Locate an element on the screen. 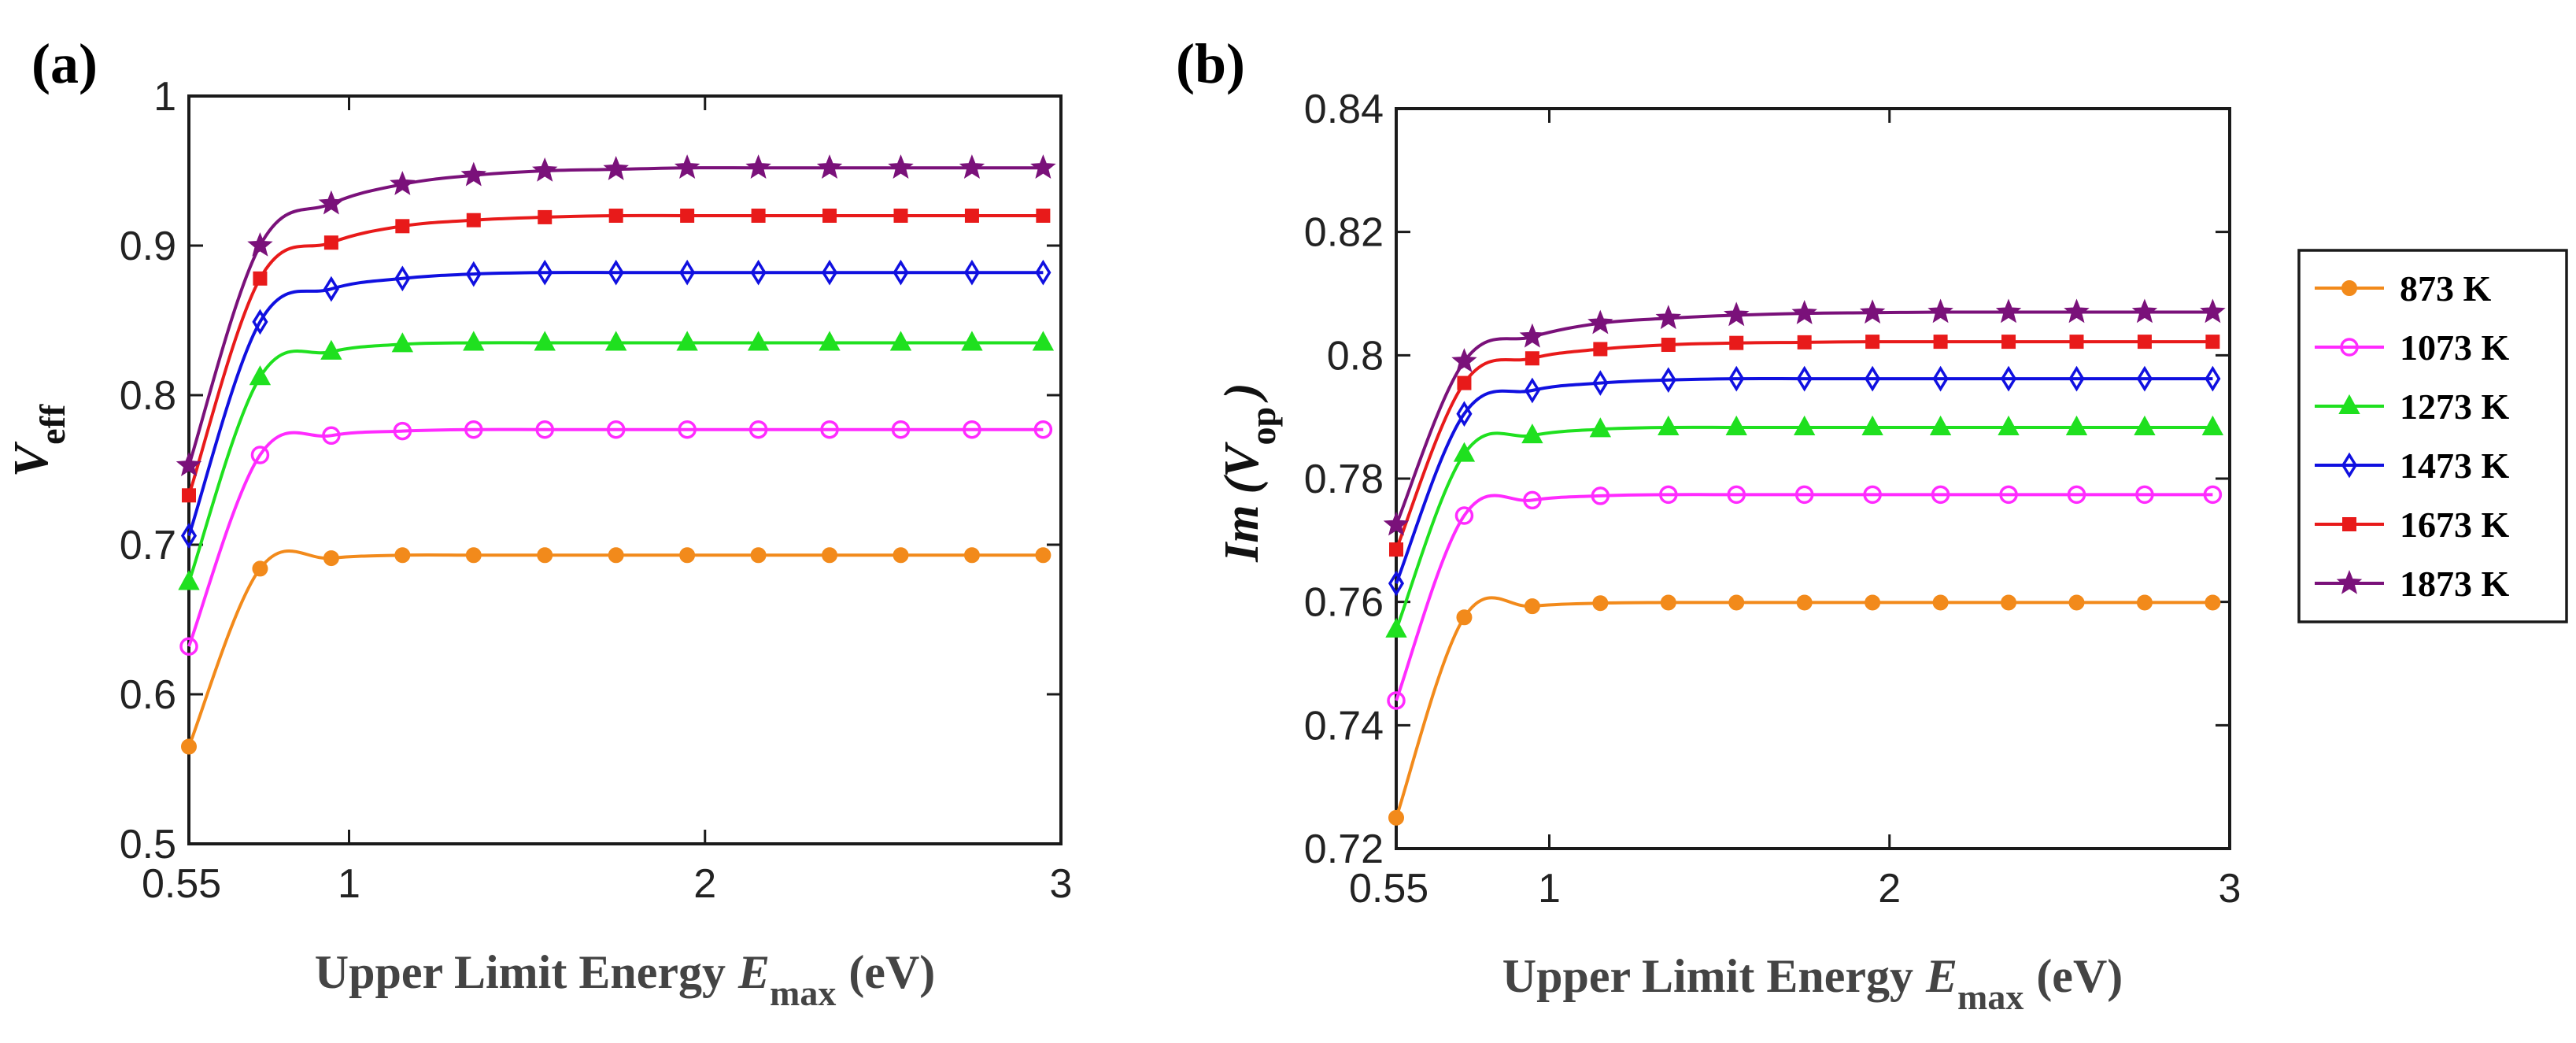 The width and height of the screenshot is (2576, 1043). legend-label: 1473 K is located at coordinates (2455, 466).